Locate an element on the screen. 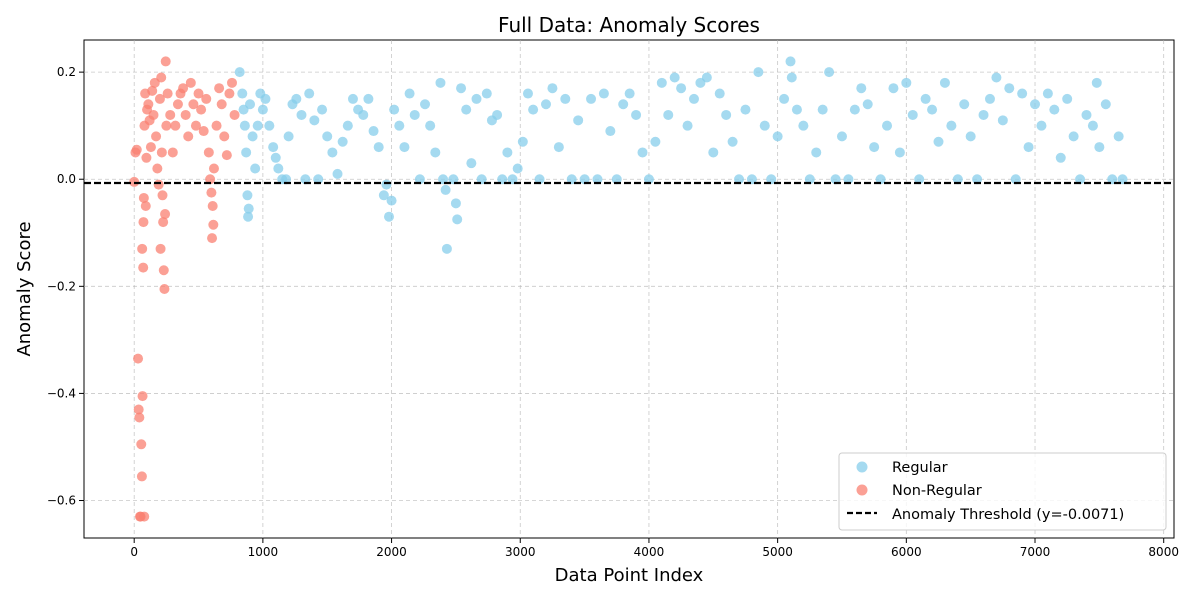 The width and height of the screenshot is (1200, 600). x-tick-label: 7000 is located at coordinates (1035, 552).